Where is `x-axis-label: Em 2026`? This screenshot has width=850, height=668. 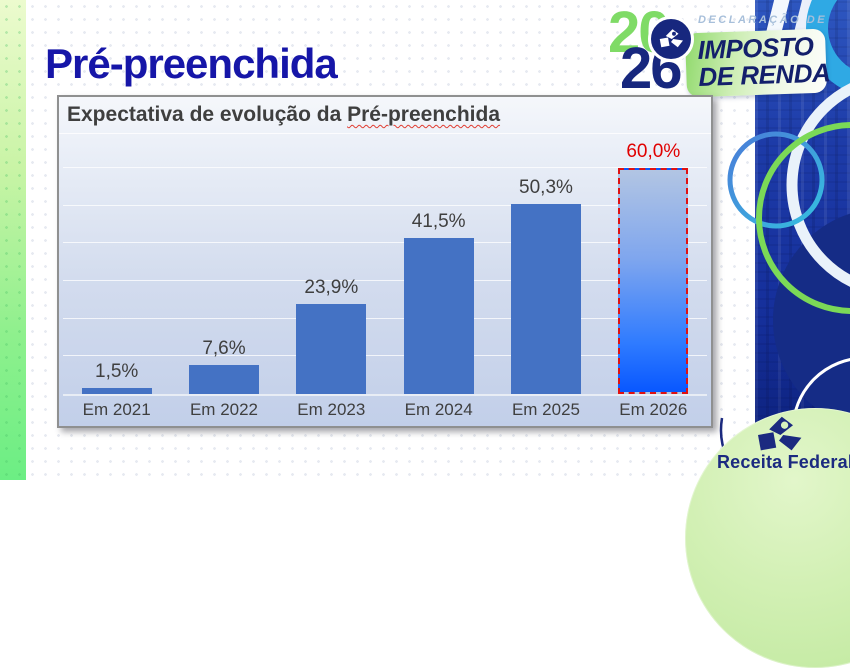 x-axis-label: Em 2026 is located at coordinates (653, 409).